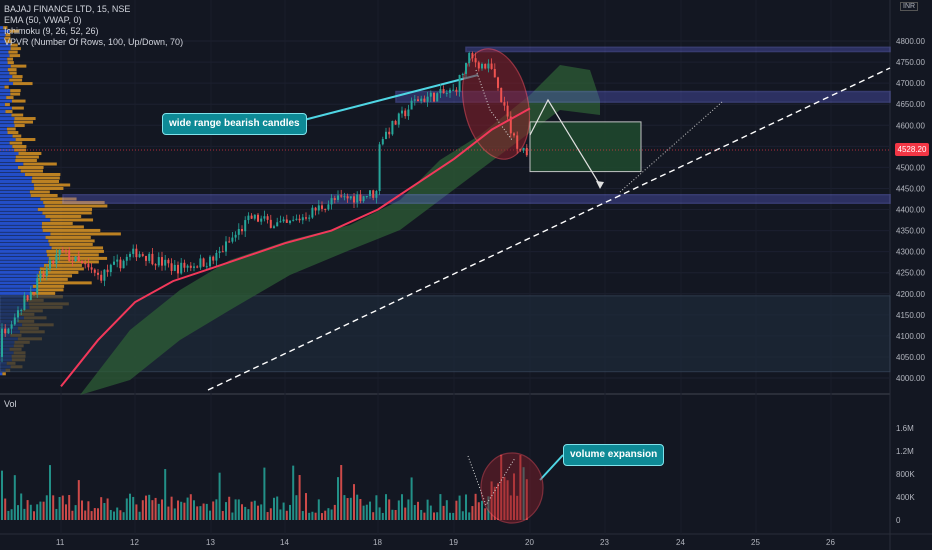  Describe the element at coordinates (910, 231) in the screenshot. I see `price-tick-label: 4350.00` at that location.